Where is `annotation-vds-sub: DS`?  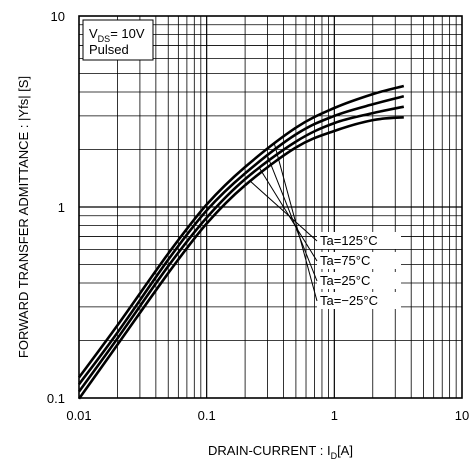 annotation-vds-sub: DS is located at coordinates (104, 39).